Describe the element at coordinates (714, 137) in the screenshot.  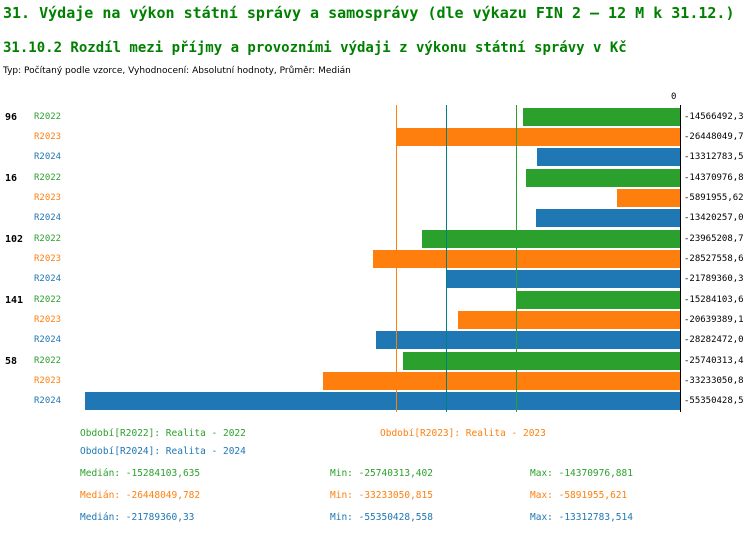
I see `bar-value-label: -26448049,7` at that location.